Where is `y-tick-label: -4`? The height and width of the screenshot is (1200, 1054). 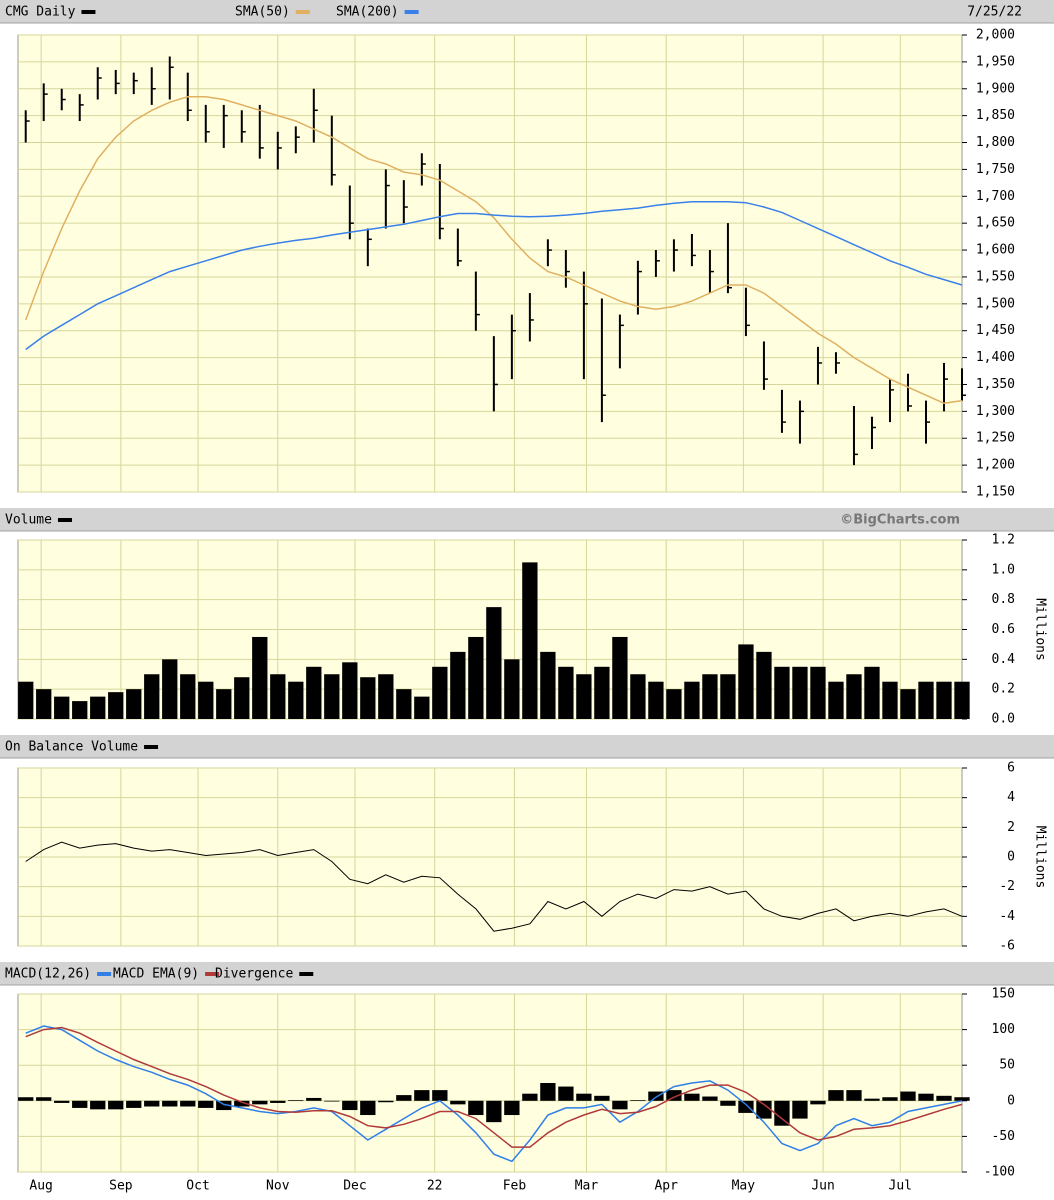
y-tick-label: -4 is located at coordinates (1007, 916).